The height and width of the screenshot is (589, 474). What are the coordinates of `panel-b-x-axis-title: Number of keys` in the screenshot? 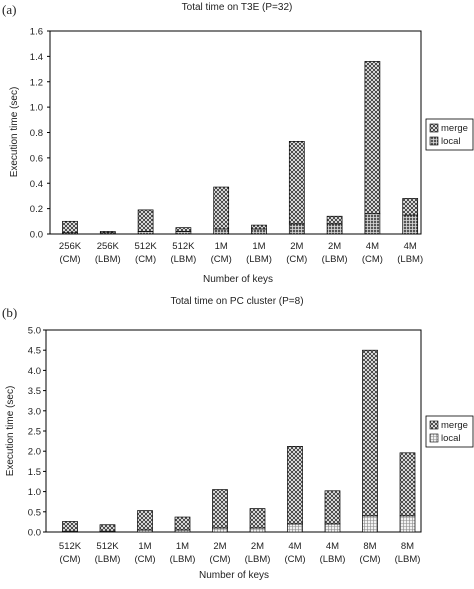 It's located at (234, 575).